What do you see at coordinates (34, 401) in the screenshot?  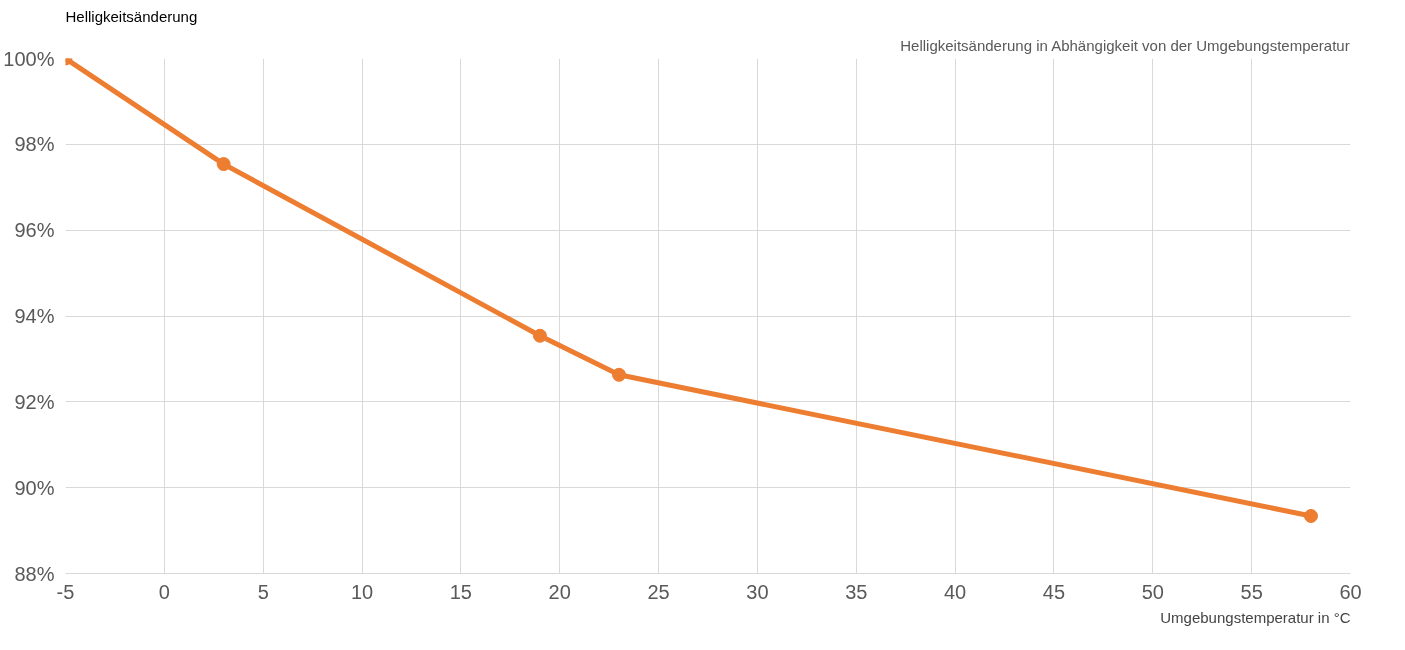 I see `y-tick-label: 92%` at bounding box center [34, 401].